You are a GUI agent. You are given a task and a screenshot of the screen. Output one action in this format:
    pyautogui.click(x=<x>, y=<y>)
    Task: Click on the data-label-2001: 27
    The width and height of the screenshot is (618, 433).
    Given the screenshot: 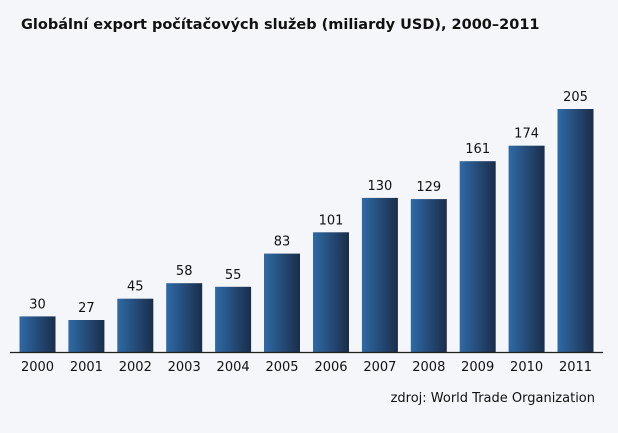 What is the action you would take?
    pyautogui.click(x=86, y=308)
    